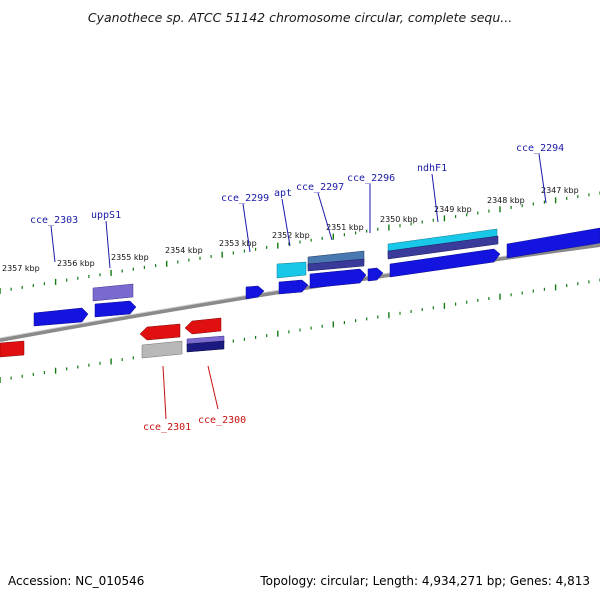 This screenshot has width=600, height=600. What do you see at coordinates (371, 178) in the screenshot?
I see `gene-label-cce-2296: cce_2296` at bounding box center [371, 178].